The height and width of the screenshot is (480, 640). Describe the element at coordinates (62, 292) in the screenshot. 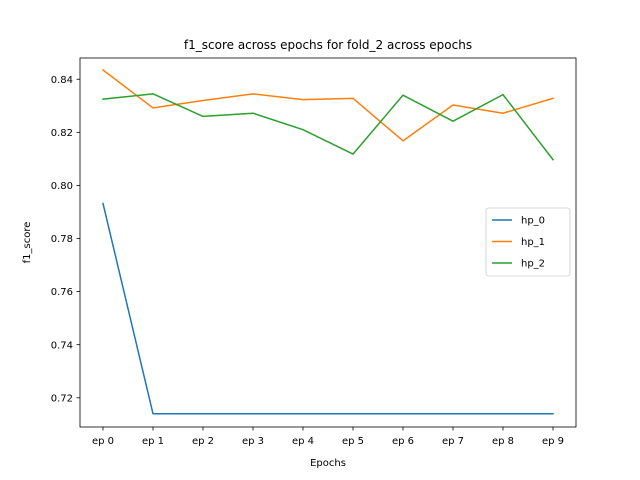

I see `y-tick-label: 0.76` at that location.